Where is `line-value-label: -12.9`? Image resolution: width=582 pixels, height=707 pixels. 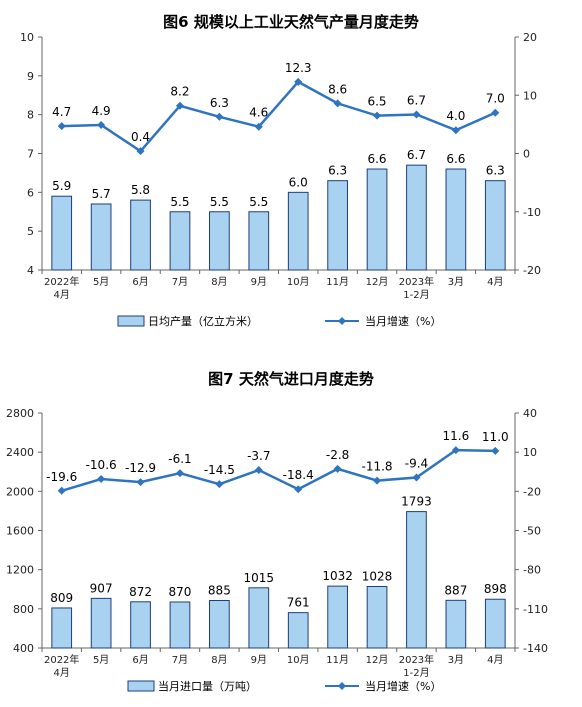
line-value-label: -12.9 is located at coordinates (140, 468).